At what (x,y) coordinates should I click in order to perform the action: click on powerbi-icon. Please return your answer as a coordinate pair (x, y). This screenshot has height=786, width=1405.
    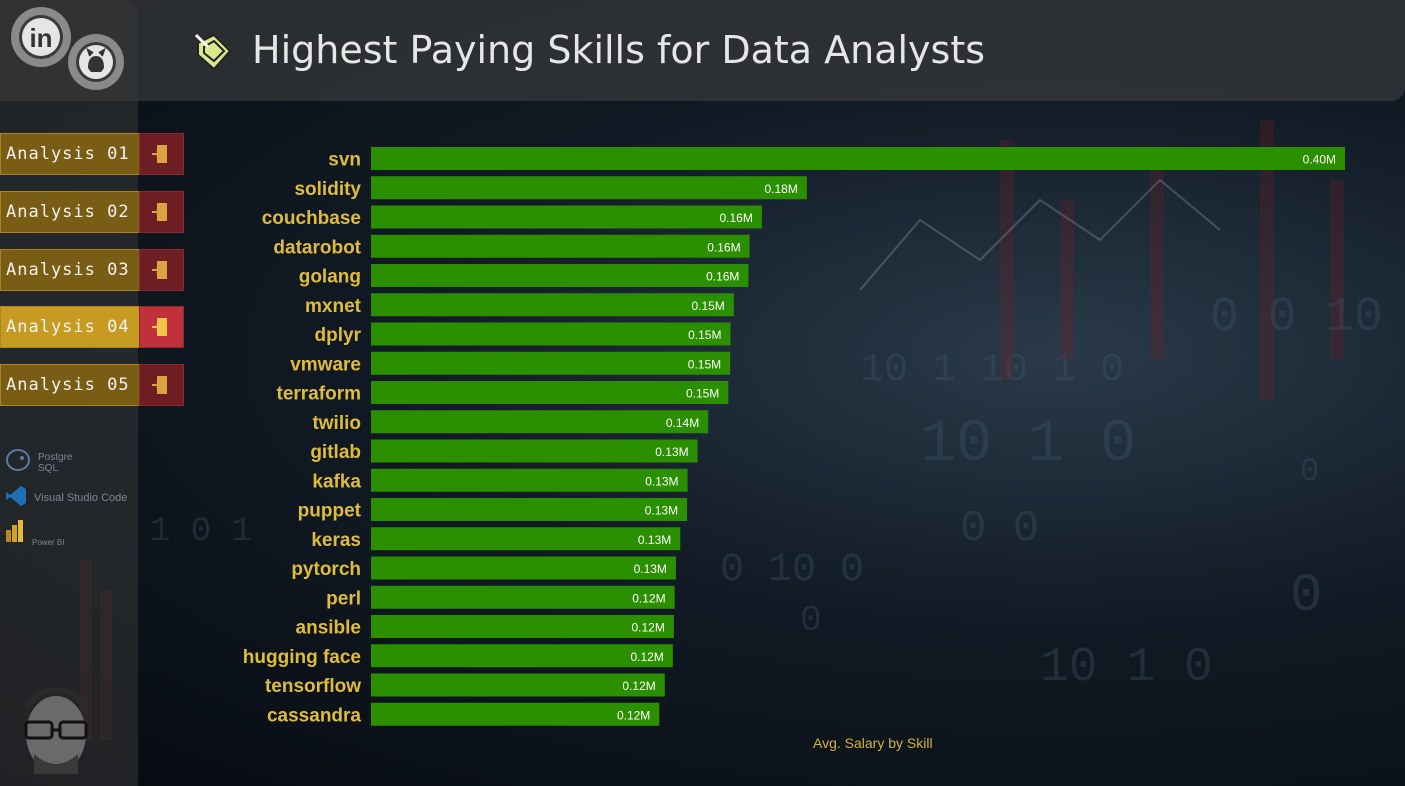
    Looking at the image, I should click on (15, 532).